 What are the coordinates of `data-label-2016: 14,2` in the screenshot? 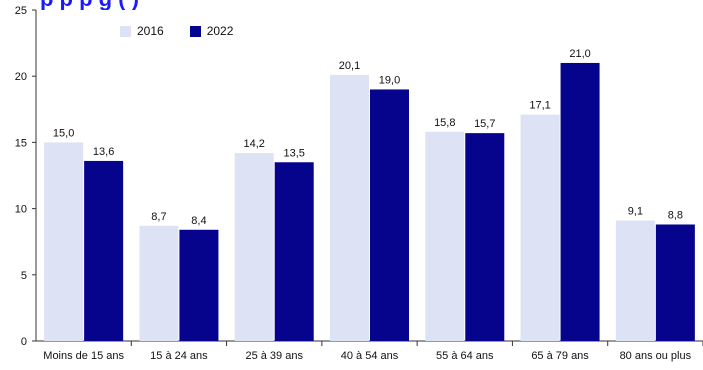 It's located at (254, 144).